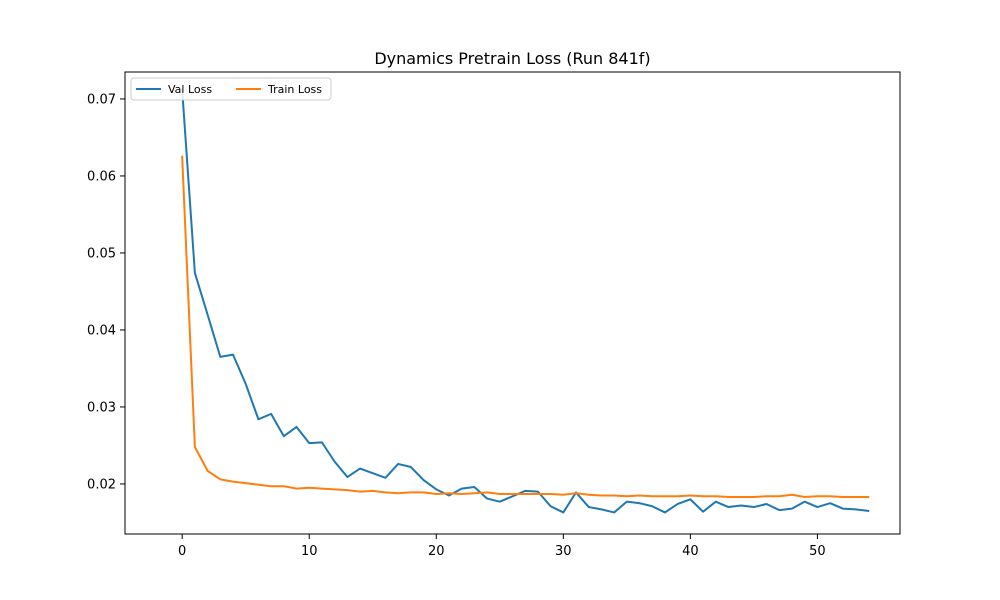  Describe the element at coordinates (436, 551) in the screenshot. I see `x-tick-label: 20` at that location.